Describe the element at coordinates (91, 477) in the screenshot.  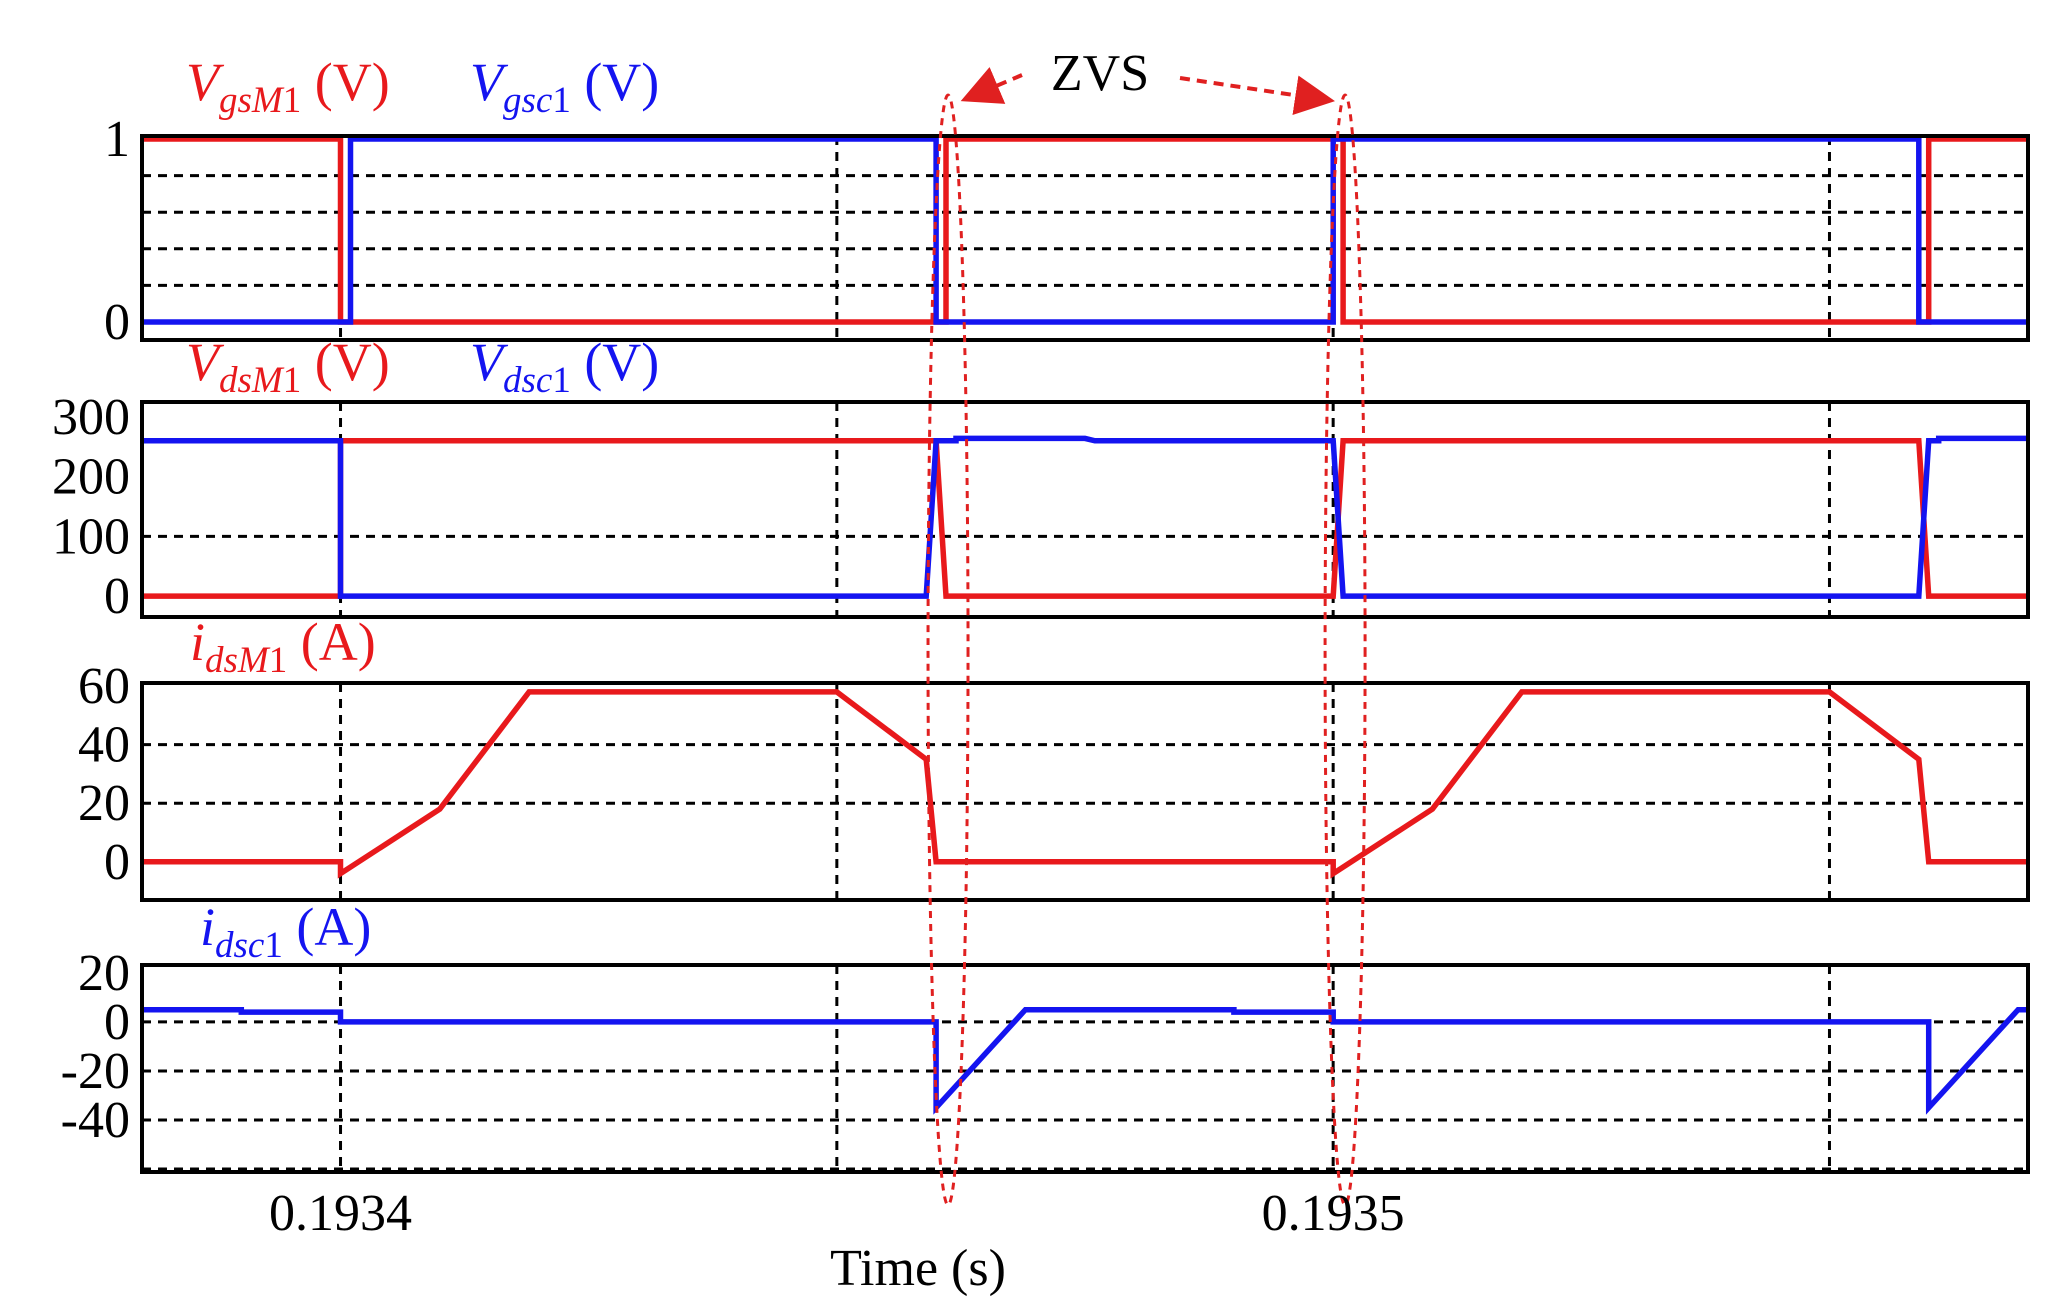
I see `y-tick-label: 200` at that location.